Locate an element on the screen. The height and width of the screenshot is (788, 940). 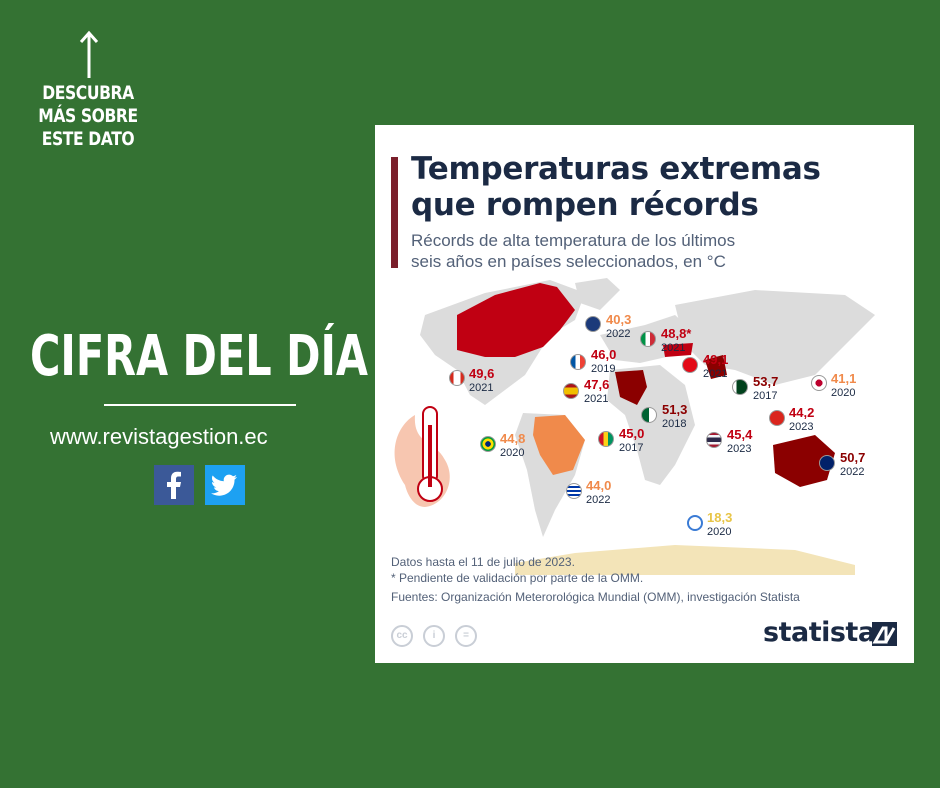
label-vietnam: 44,2 2023 is located at coordinates (801, 420).